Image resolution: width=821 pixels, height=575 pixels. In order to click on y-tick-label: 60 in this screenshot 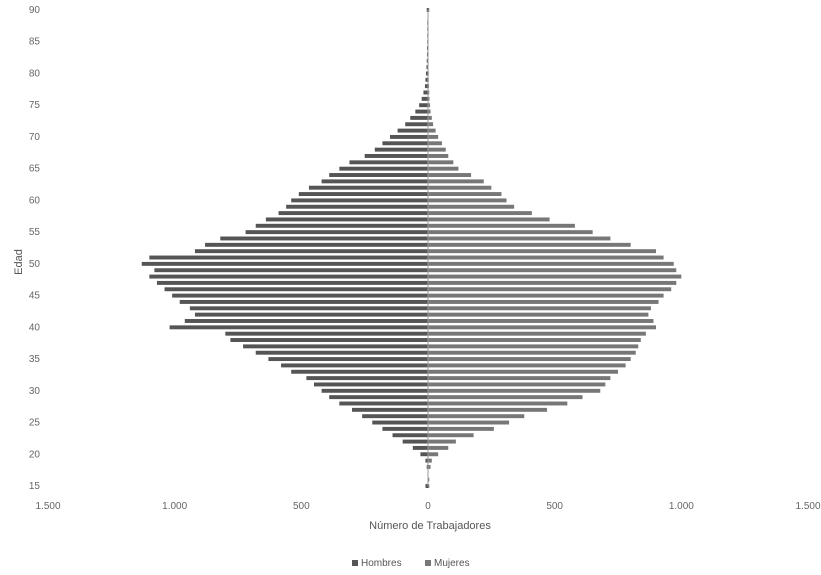, I will do `click(35, 200)`.